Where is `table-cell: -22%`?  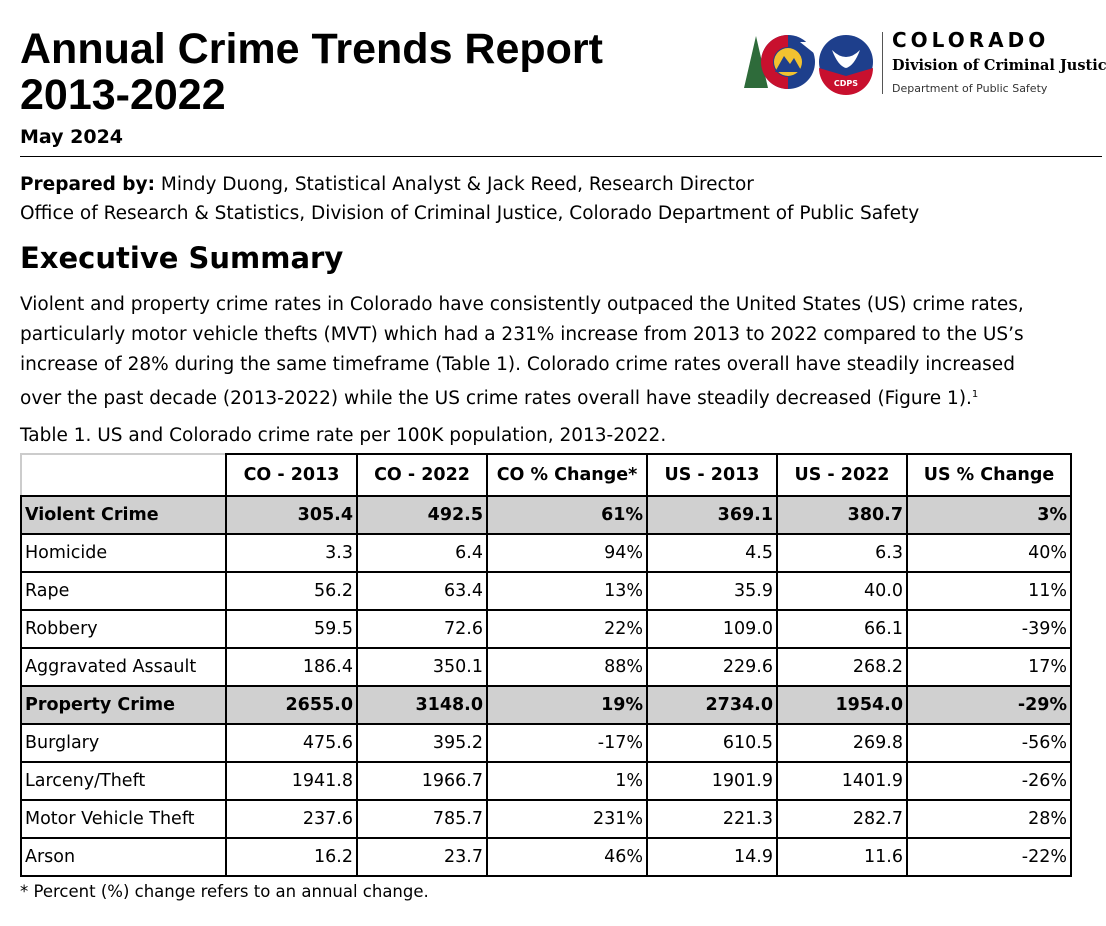 table-cell: -22% is located at coordinates (989, 857).